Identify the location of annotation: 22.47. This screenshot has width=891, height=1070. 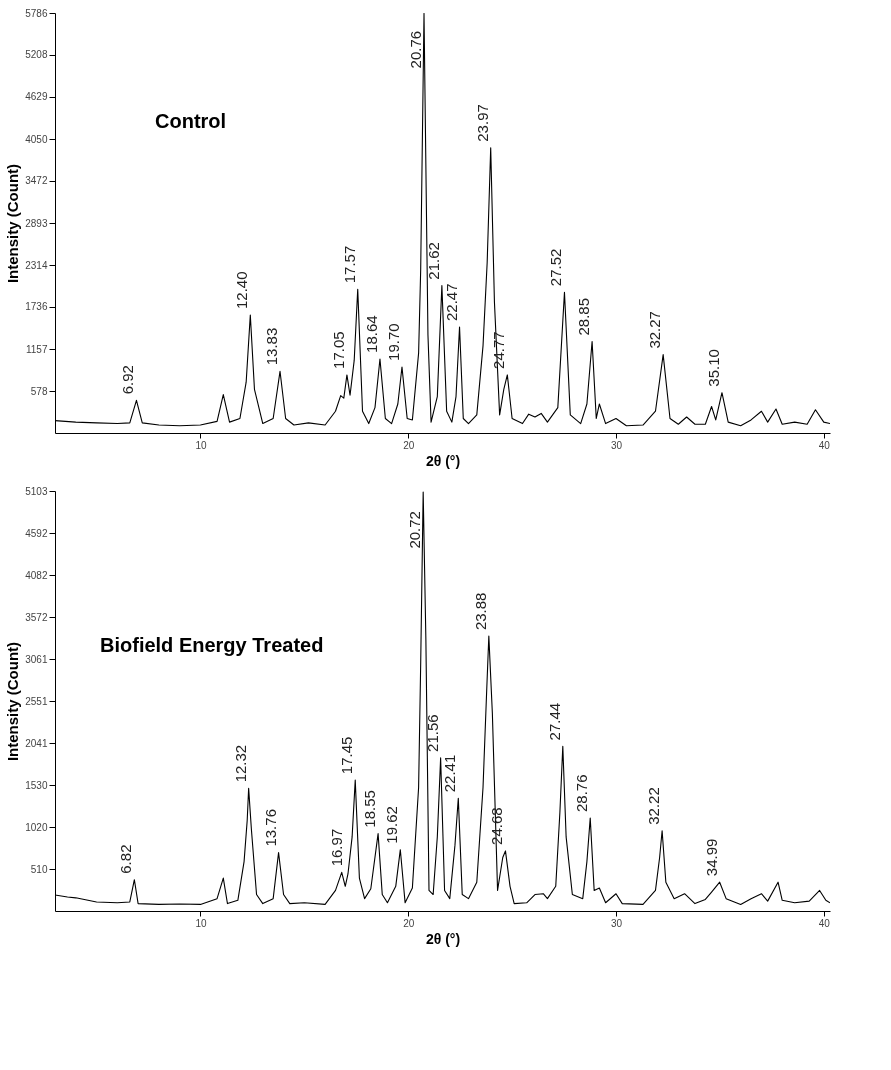
(451, 302).